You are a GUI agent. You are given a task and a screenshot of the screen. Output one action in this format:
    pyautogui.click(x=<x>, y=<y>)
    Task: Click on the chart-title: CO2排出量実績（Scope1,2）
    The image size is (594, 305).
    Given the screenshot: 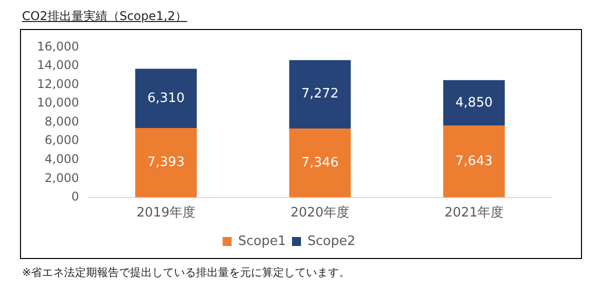 What is the action you would take?
    pyautogui.click(x=105, y=16)
    